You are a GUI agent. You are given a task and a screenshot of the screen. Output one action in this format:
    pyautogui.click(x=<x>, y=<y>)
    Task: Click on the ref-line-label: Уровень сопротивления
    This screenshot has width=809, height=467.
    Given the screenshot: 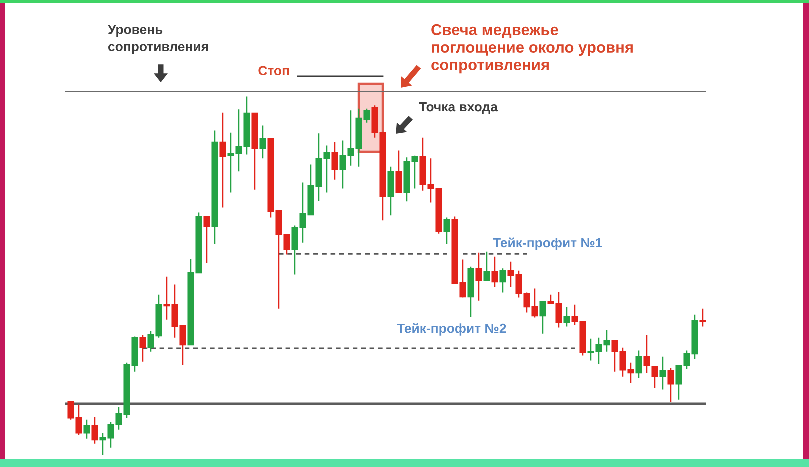 What is the action you would take?
    pyautogui.click(x=158, y=39)
    